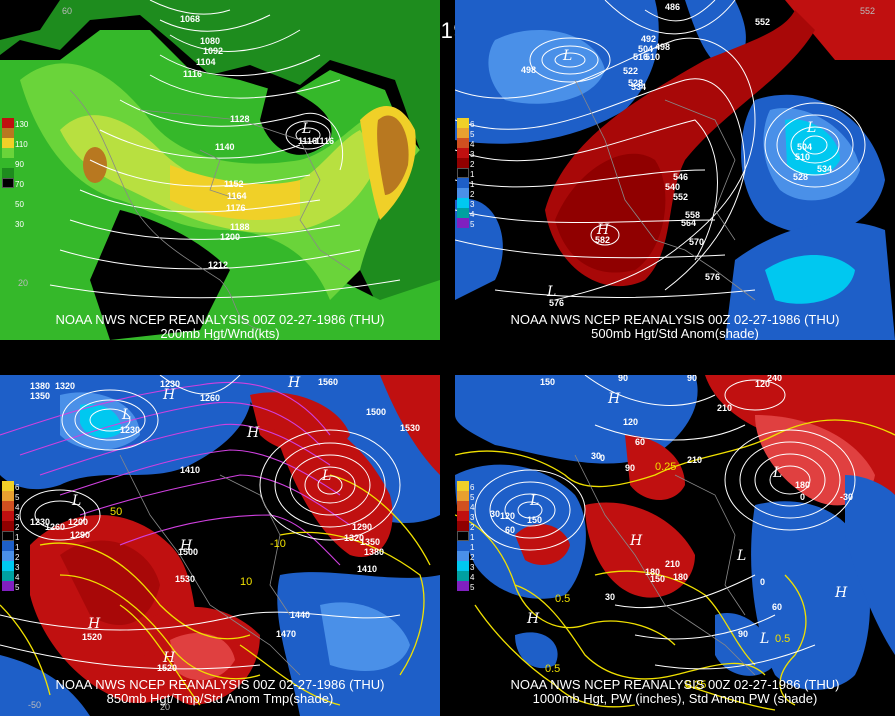 This screenshot has width=895, height=716. Describe the element at coordinates (867, 11) in the screenshot. I see `edge-label: 552` at that location.